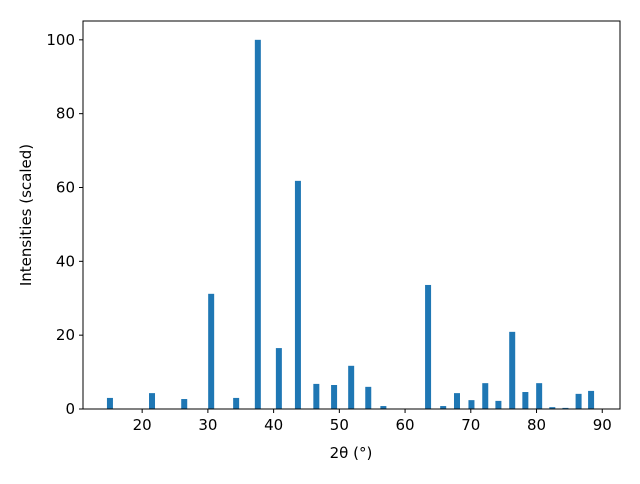 This screenshot has height=484, width=640. I want to click on x-tick-label: 60, so click(405, 425).